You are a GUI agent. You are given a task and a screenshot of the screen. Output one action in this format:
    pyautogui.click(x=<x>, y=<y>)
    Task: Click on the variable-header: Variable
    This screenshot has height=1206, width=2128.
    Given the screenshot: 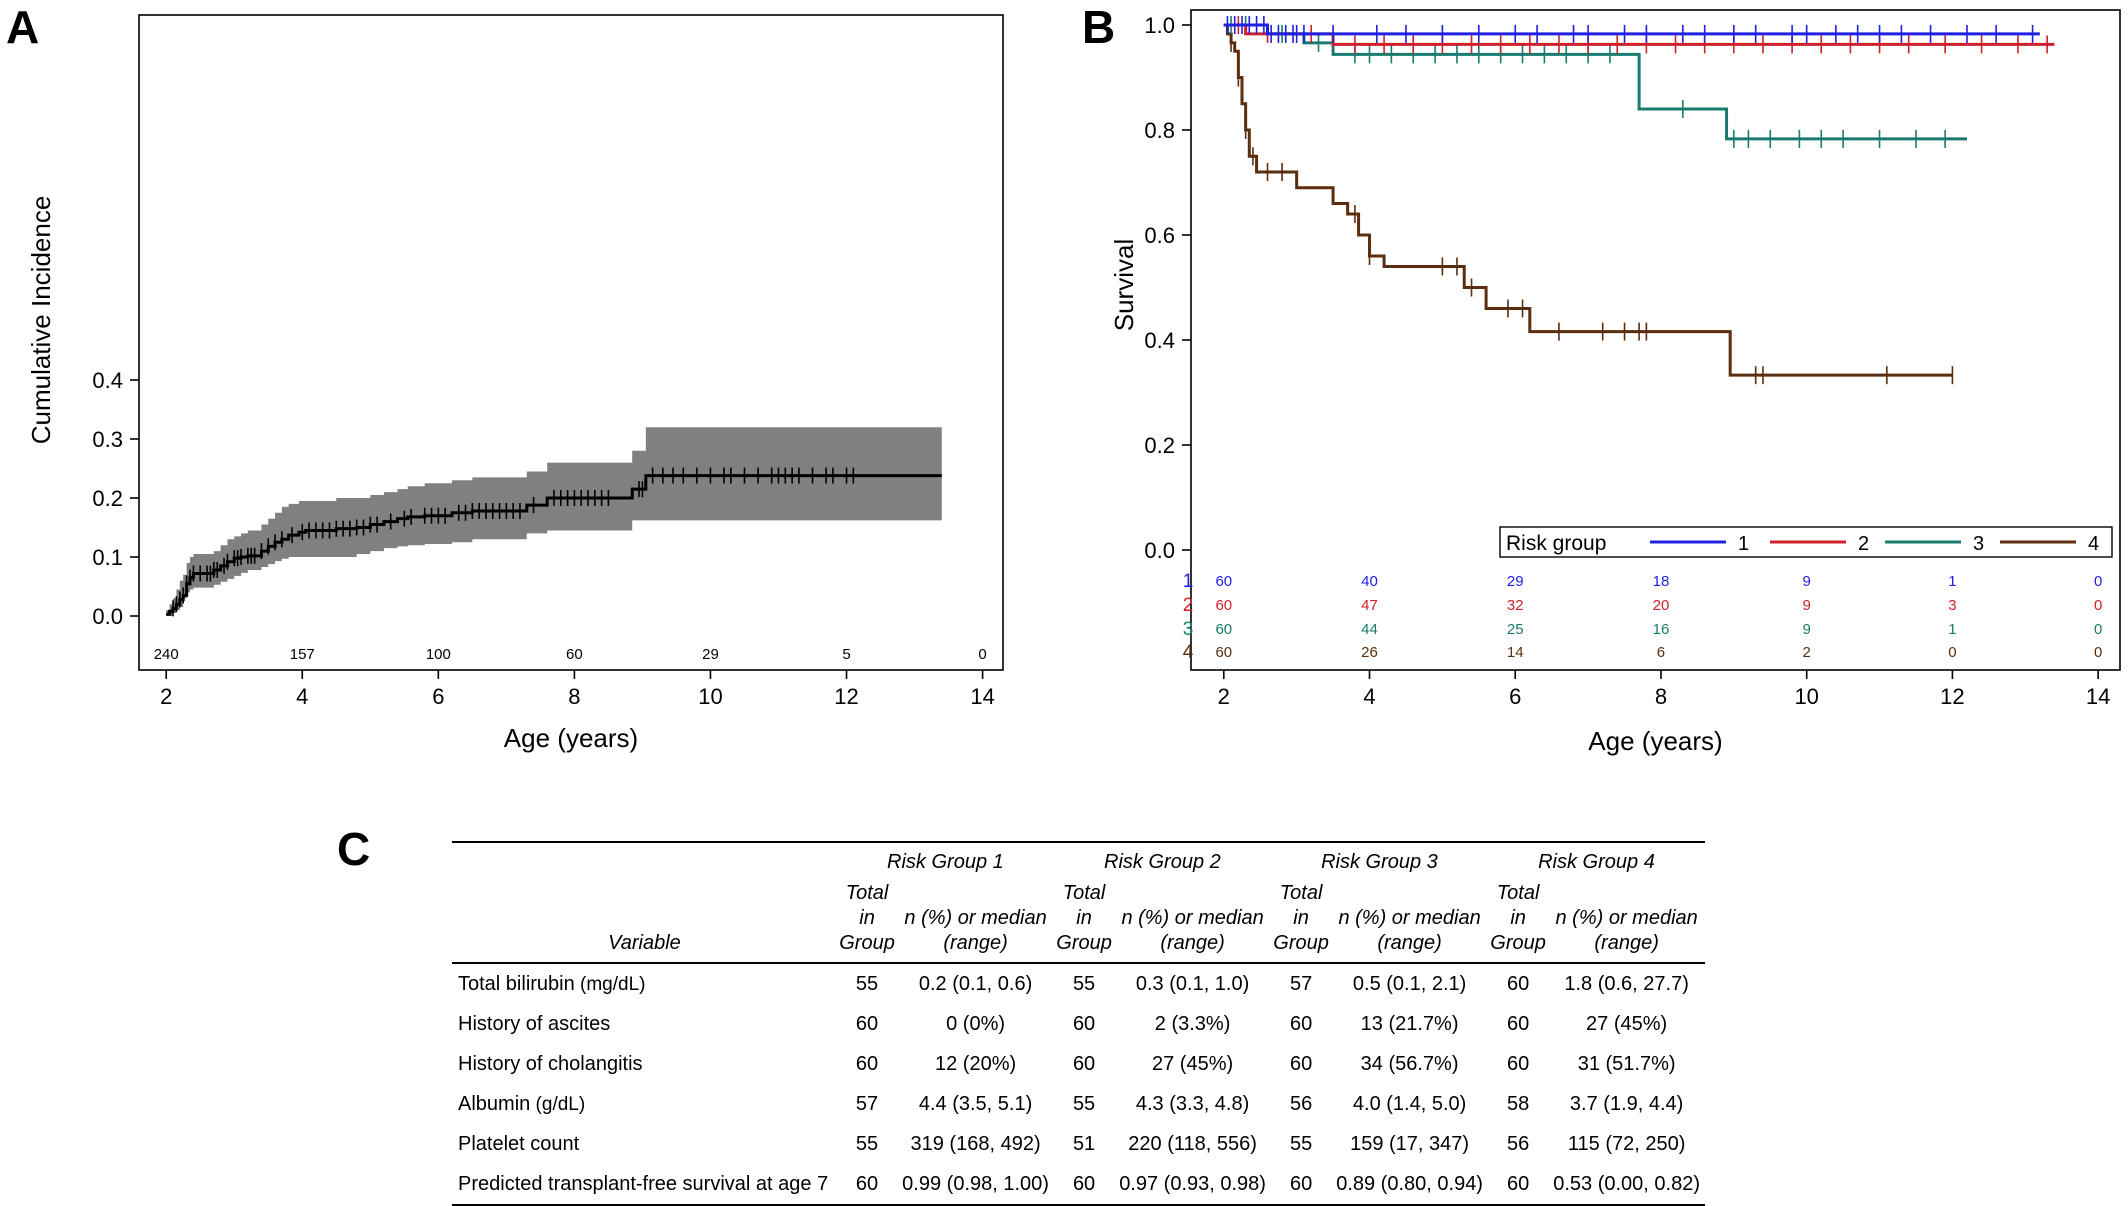 What is the action you would take?
    pyautogui.click(x=644, y=943)
    